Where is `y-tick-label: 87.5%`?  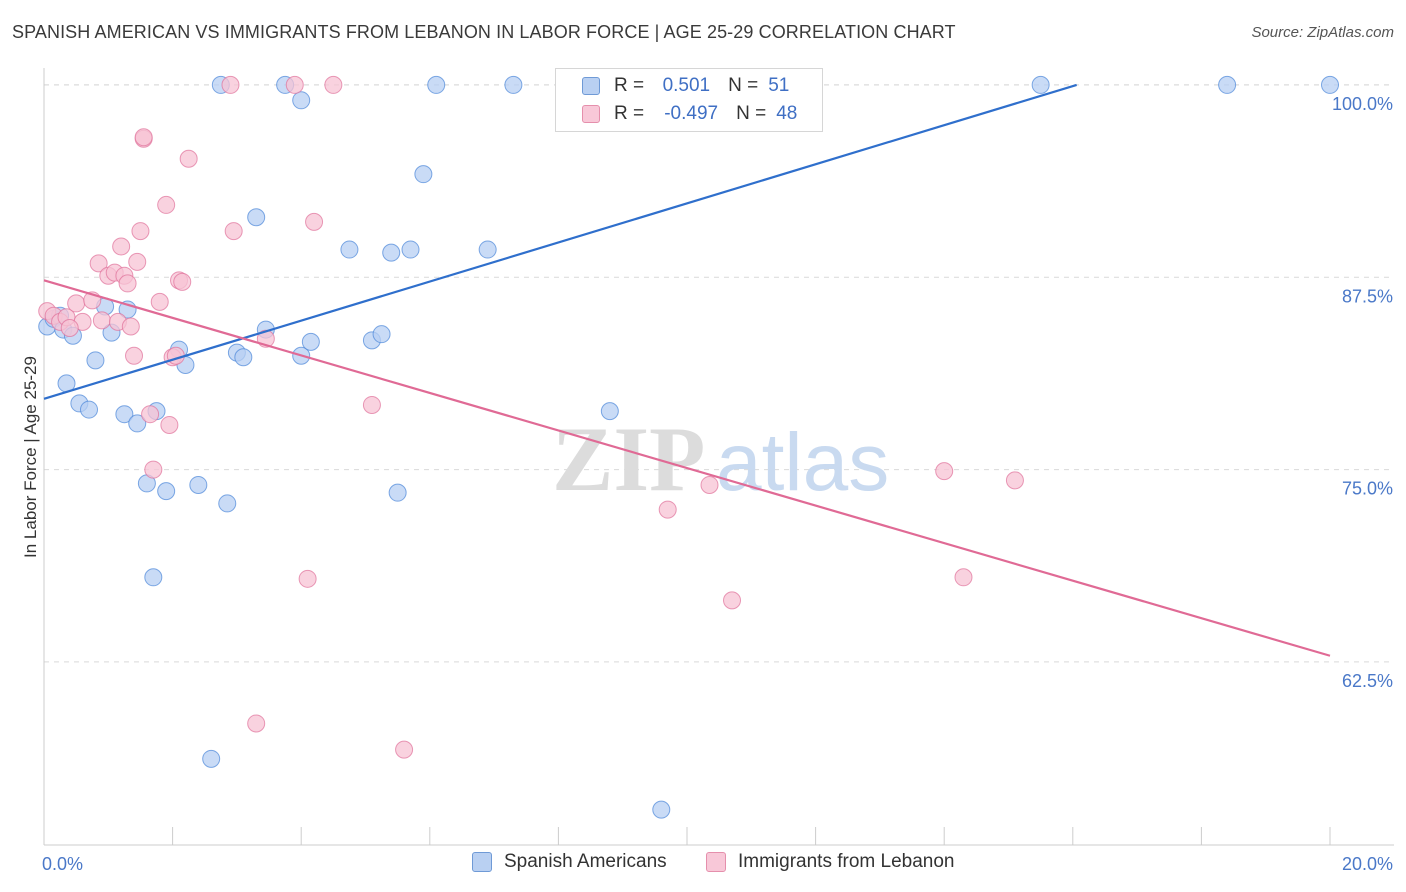
y-tick-label: 87.5% is located at coordinates (1367, 296).